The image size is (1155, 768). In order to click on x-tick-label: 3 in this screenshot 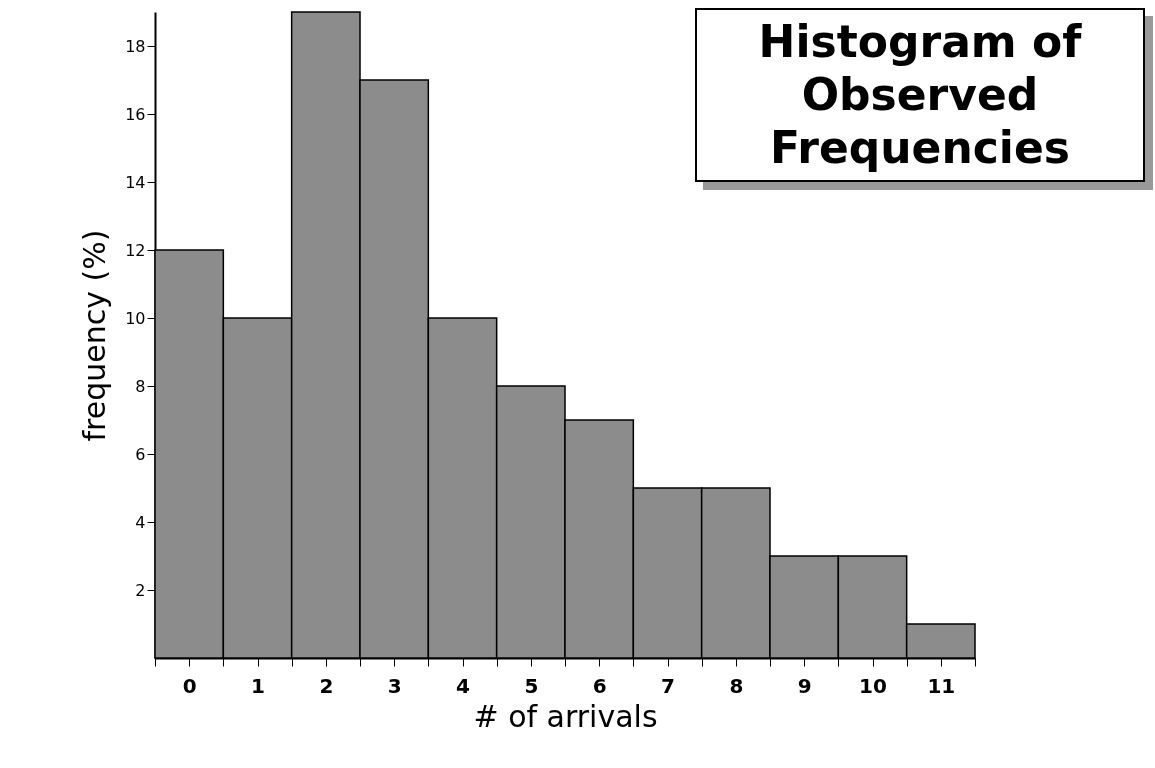, I will do `click(394, 685)`.